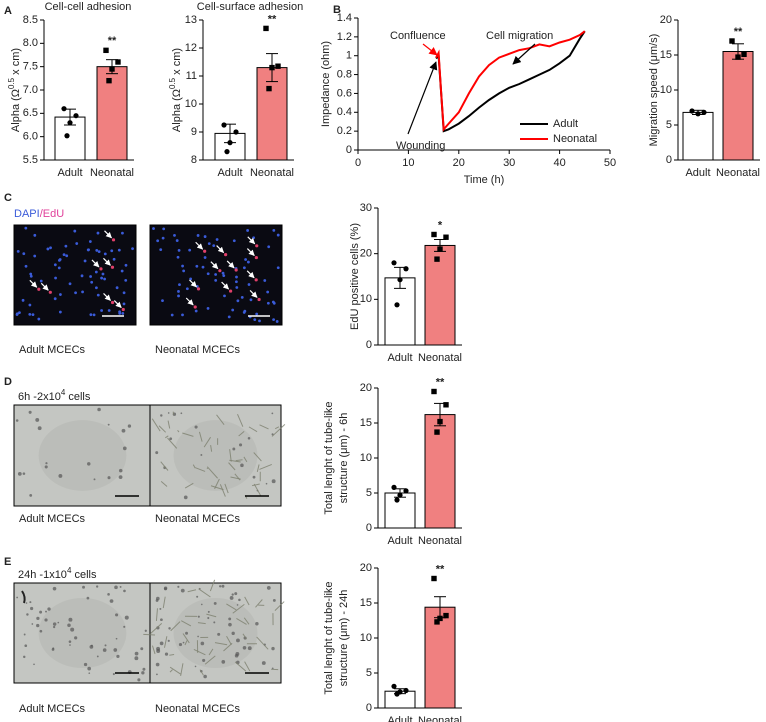 Image resolution: width=766 pixels, height=722 pixels. What do you see at coordinates (358, 163) in the screenshot?
I see `x-tick-label: 0` at bounding box center [358, 163].